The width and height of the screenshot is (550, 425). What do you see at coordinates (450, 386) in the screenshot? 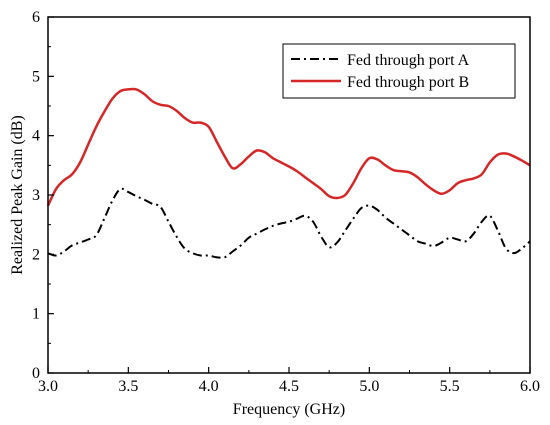
I see `x-tick-label: 5.5` at bounding box center [450, 386].